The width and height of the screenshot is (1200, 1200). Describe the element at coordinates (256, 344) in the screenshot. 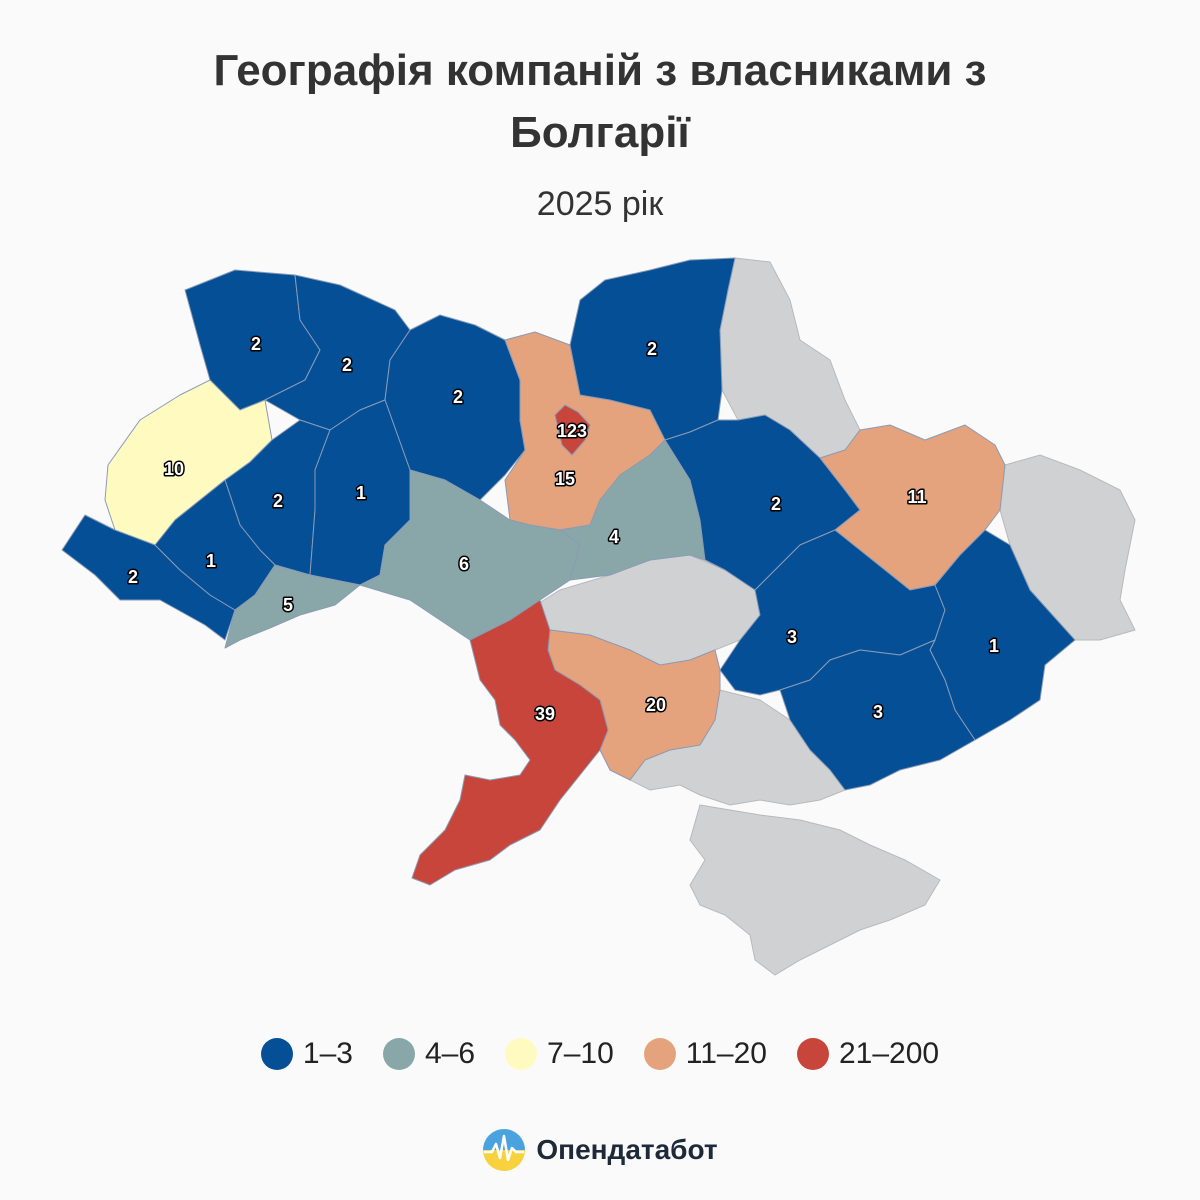

I see `label-volyn: 2` at that location.